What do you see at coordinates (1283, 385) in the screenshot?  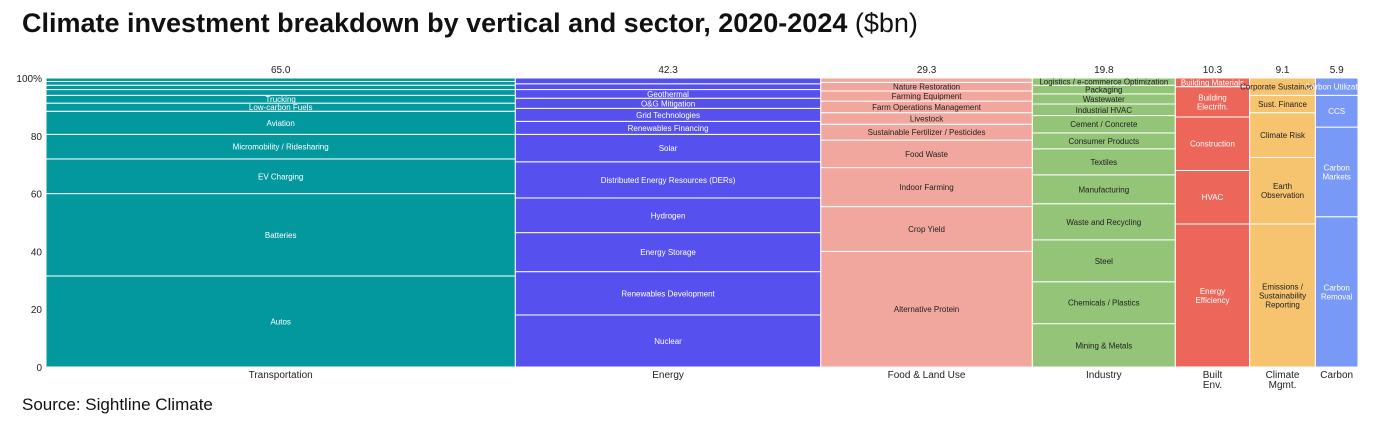 I see `category-label-climate-mgmt: Mgmt.` at bounding box center [1283, 385].